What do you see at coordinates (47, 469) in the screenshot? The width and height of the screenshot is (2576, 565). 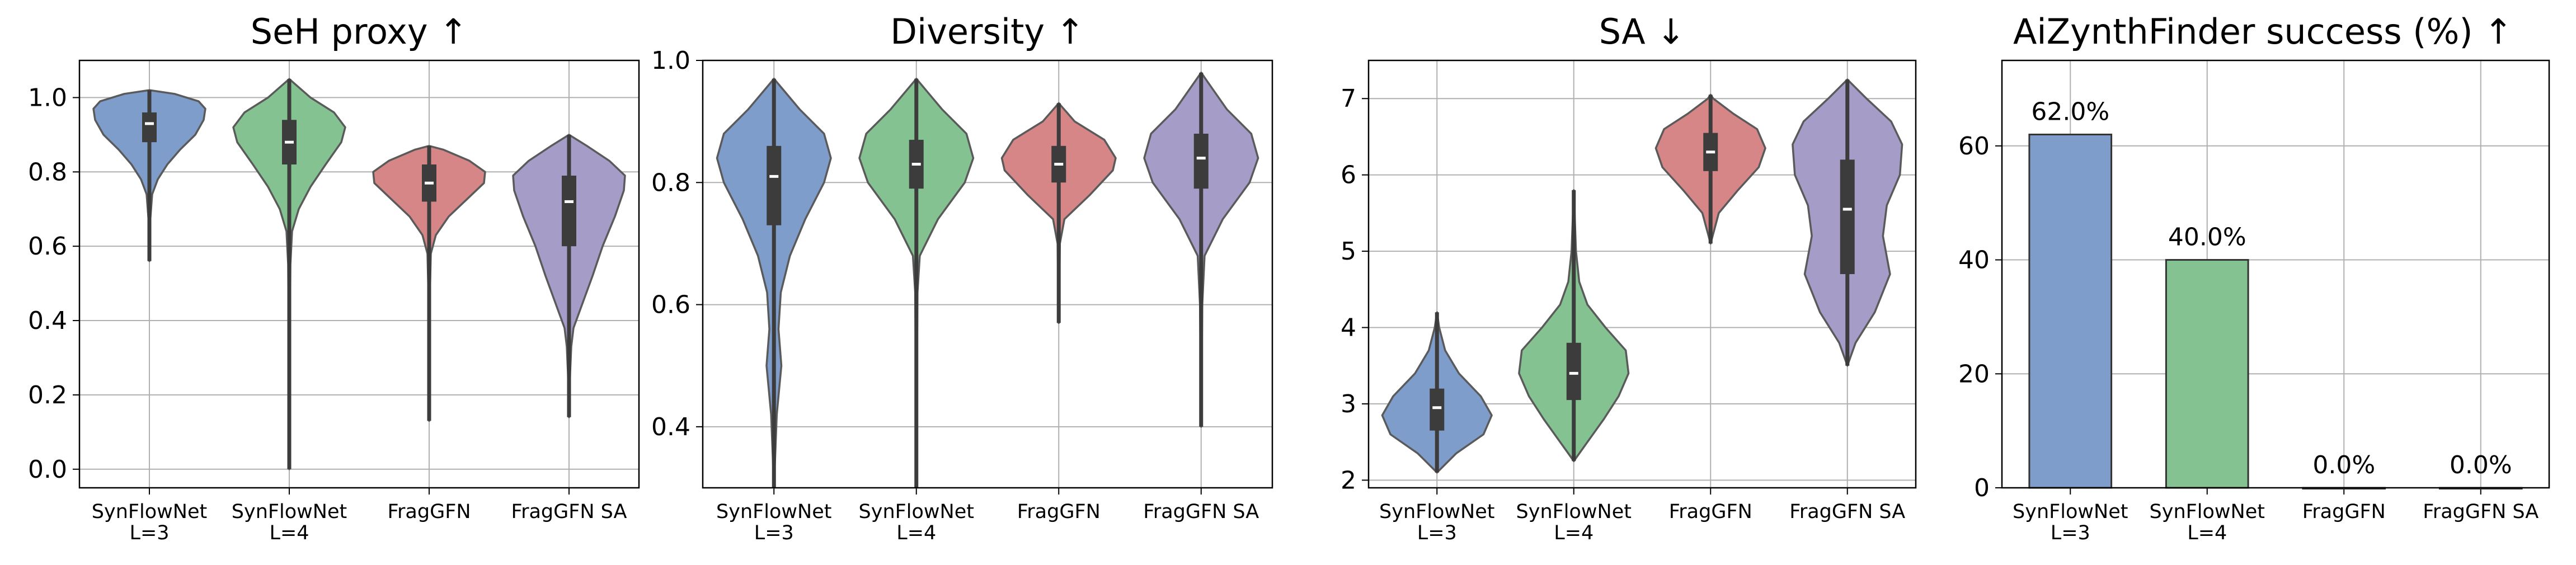 I see `y-tick-label: 0.0` at bounding box center [47, 469].